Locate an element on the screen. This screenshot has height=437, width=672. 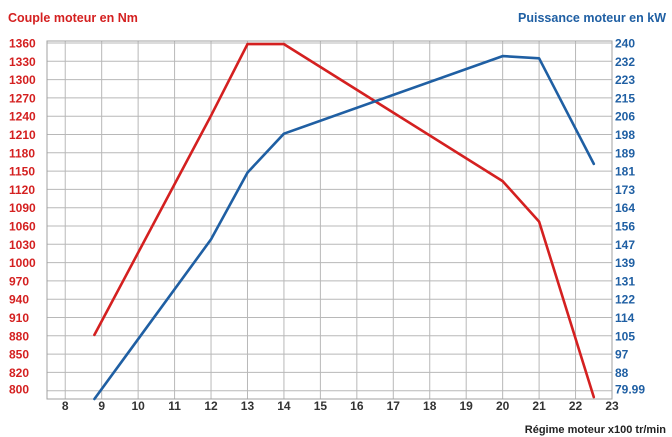
left-tick-label: 820 is located at coordinates (19, 373).